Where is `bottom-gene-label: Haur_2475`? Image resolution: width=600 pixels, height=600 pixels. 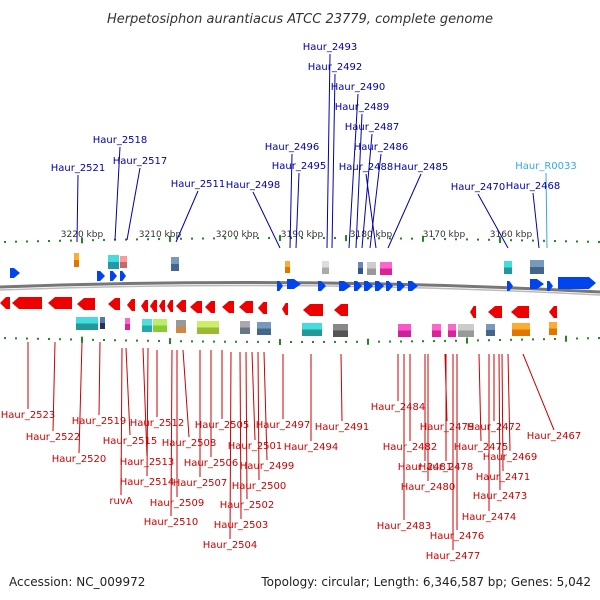
bottom-gene-label: Haur_2475 is located at coordinates (481, 447).